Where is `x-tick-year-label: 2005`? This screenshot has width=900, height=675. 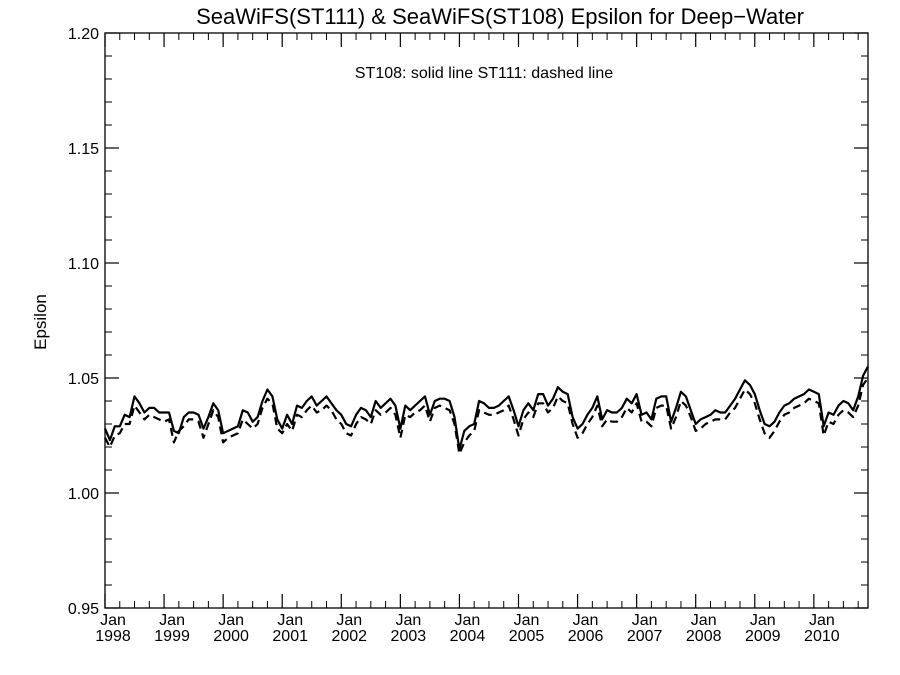
x-tick-year-label: 2005 is located at coordinates (527, 636).